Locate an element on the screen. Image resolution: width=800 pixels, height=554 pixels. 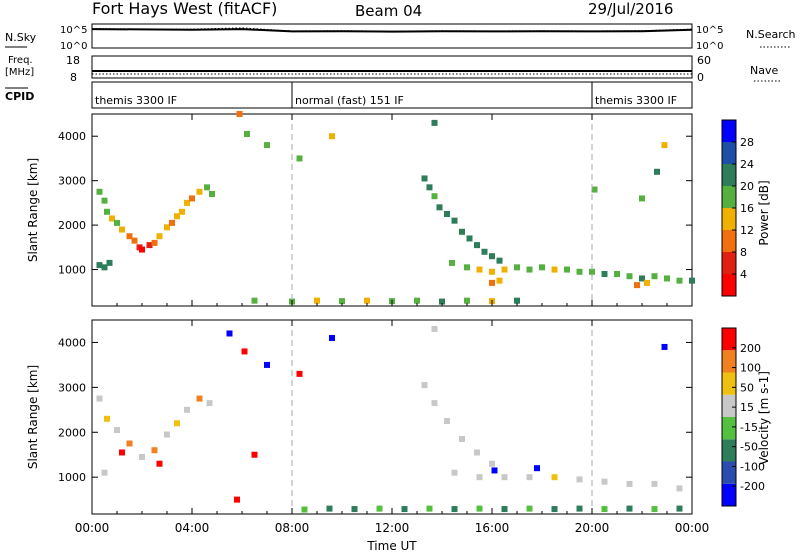
freq-tick-bottom: 8 is located at coordinates (73, 77).